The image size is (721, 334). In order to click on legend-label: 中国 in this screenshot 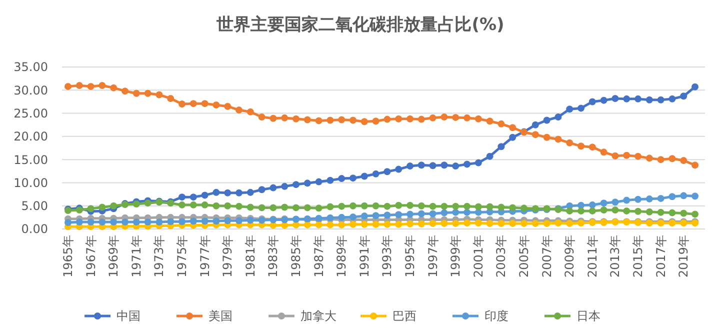, I will do `click(128, 316)`.